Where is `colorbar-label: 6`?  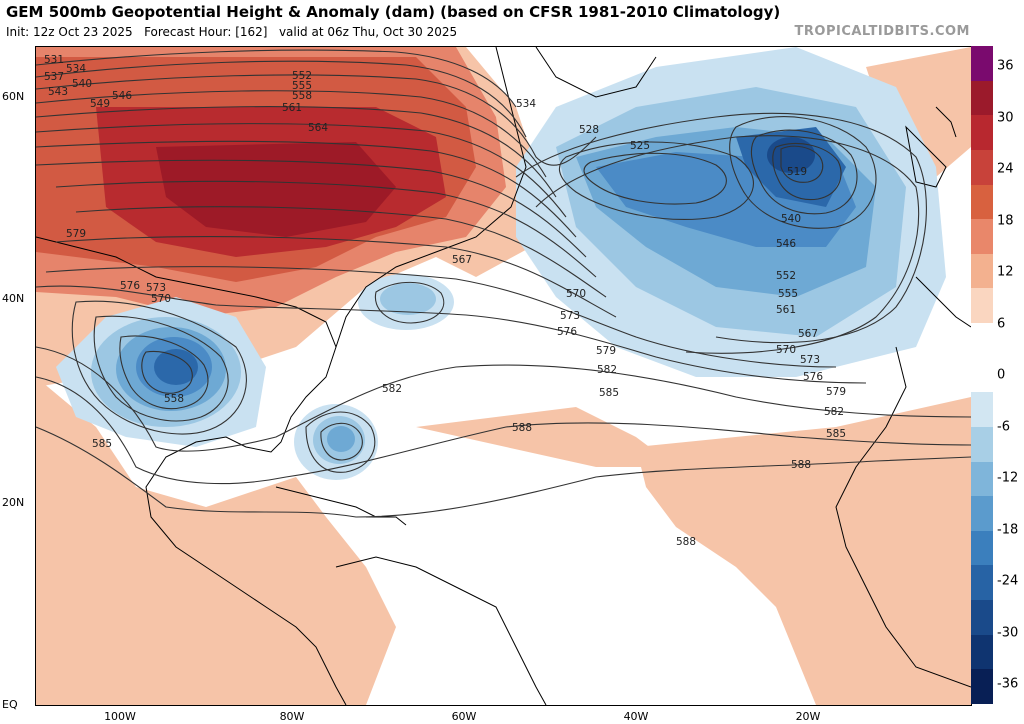
colorbar-label: 6 is located at coordinates (1001, 323).